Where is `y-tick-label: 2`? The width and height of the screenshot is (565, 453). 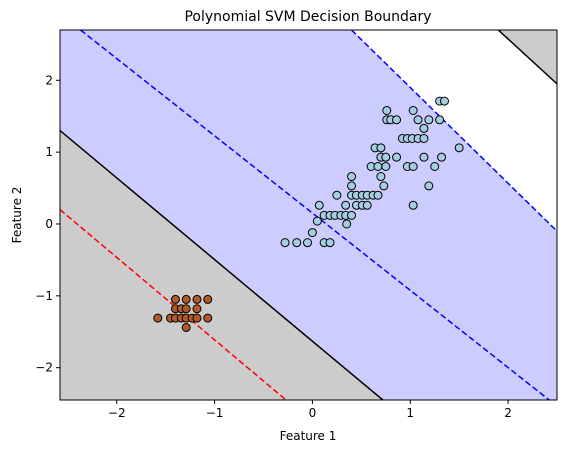 y-tick-label: 2 is located at coordinates (49, 80).